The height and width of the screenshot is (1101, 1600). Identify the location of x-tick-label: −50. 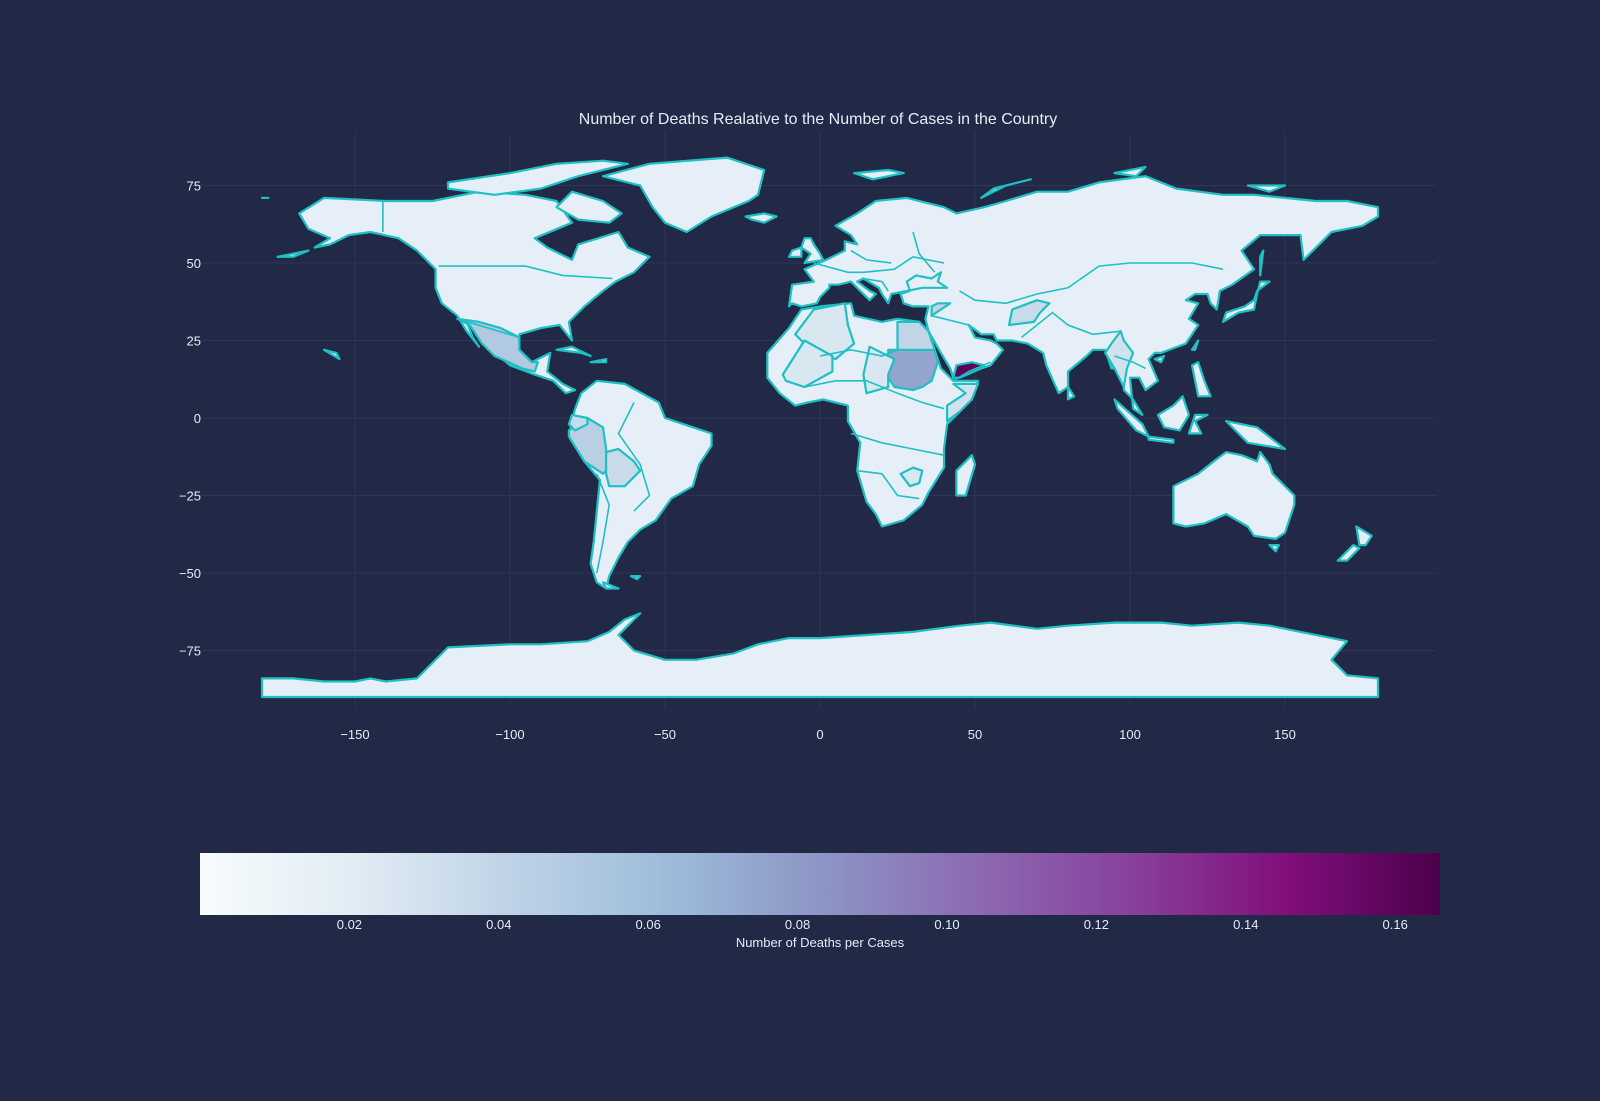
(665, 734).